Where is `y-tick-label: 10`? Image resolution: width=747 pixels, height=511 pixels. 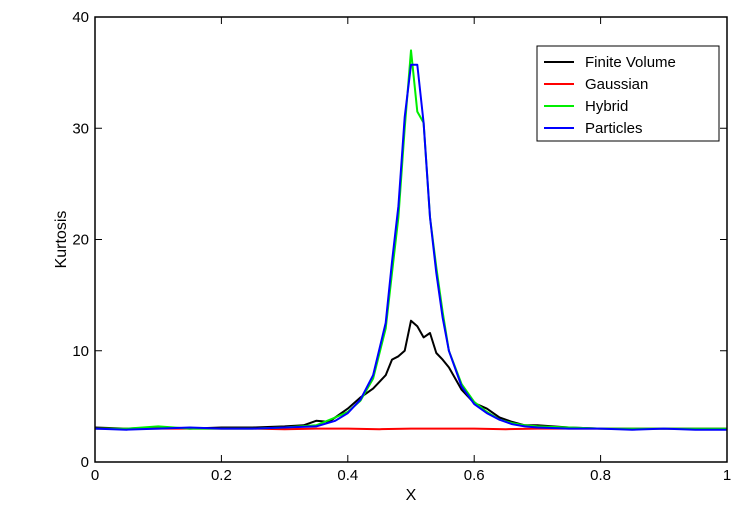 y-tick-label: 10 is located at coordinates (80, 351).